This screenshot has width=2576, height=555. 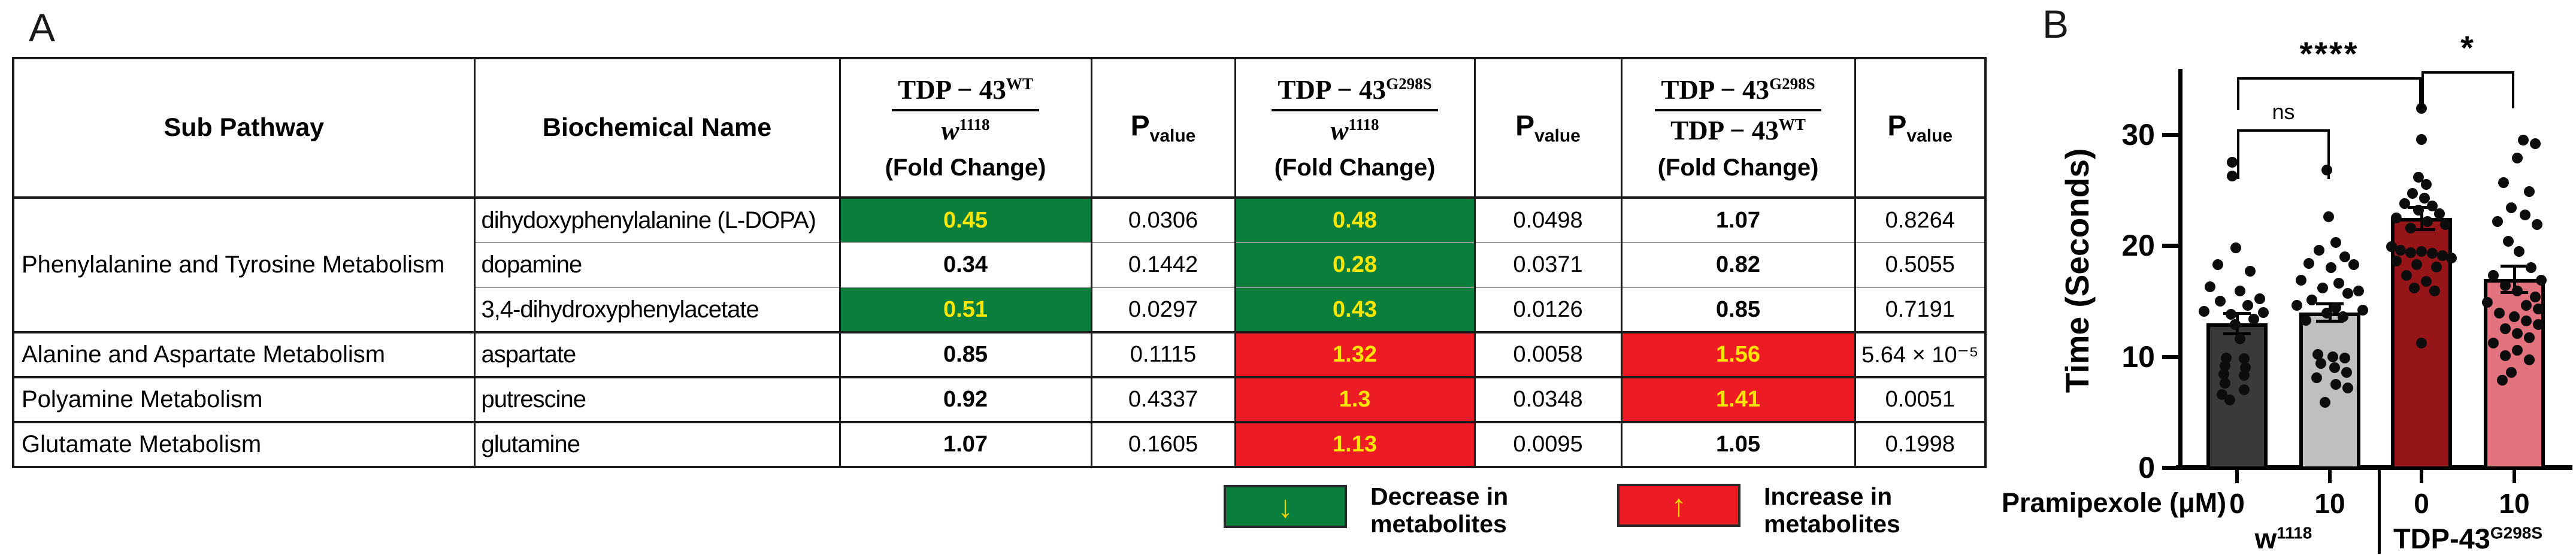 What do you see at coordinates (244, 444) in the screenshot?
I see `sub-pathway-cell: Glutamate Metabolism` at bounding box center [244, 444].